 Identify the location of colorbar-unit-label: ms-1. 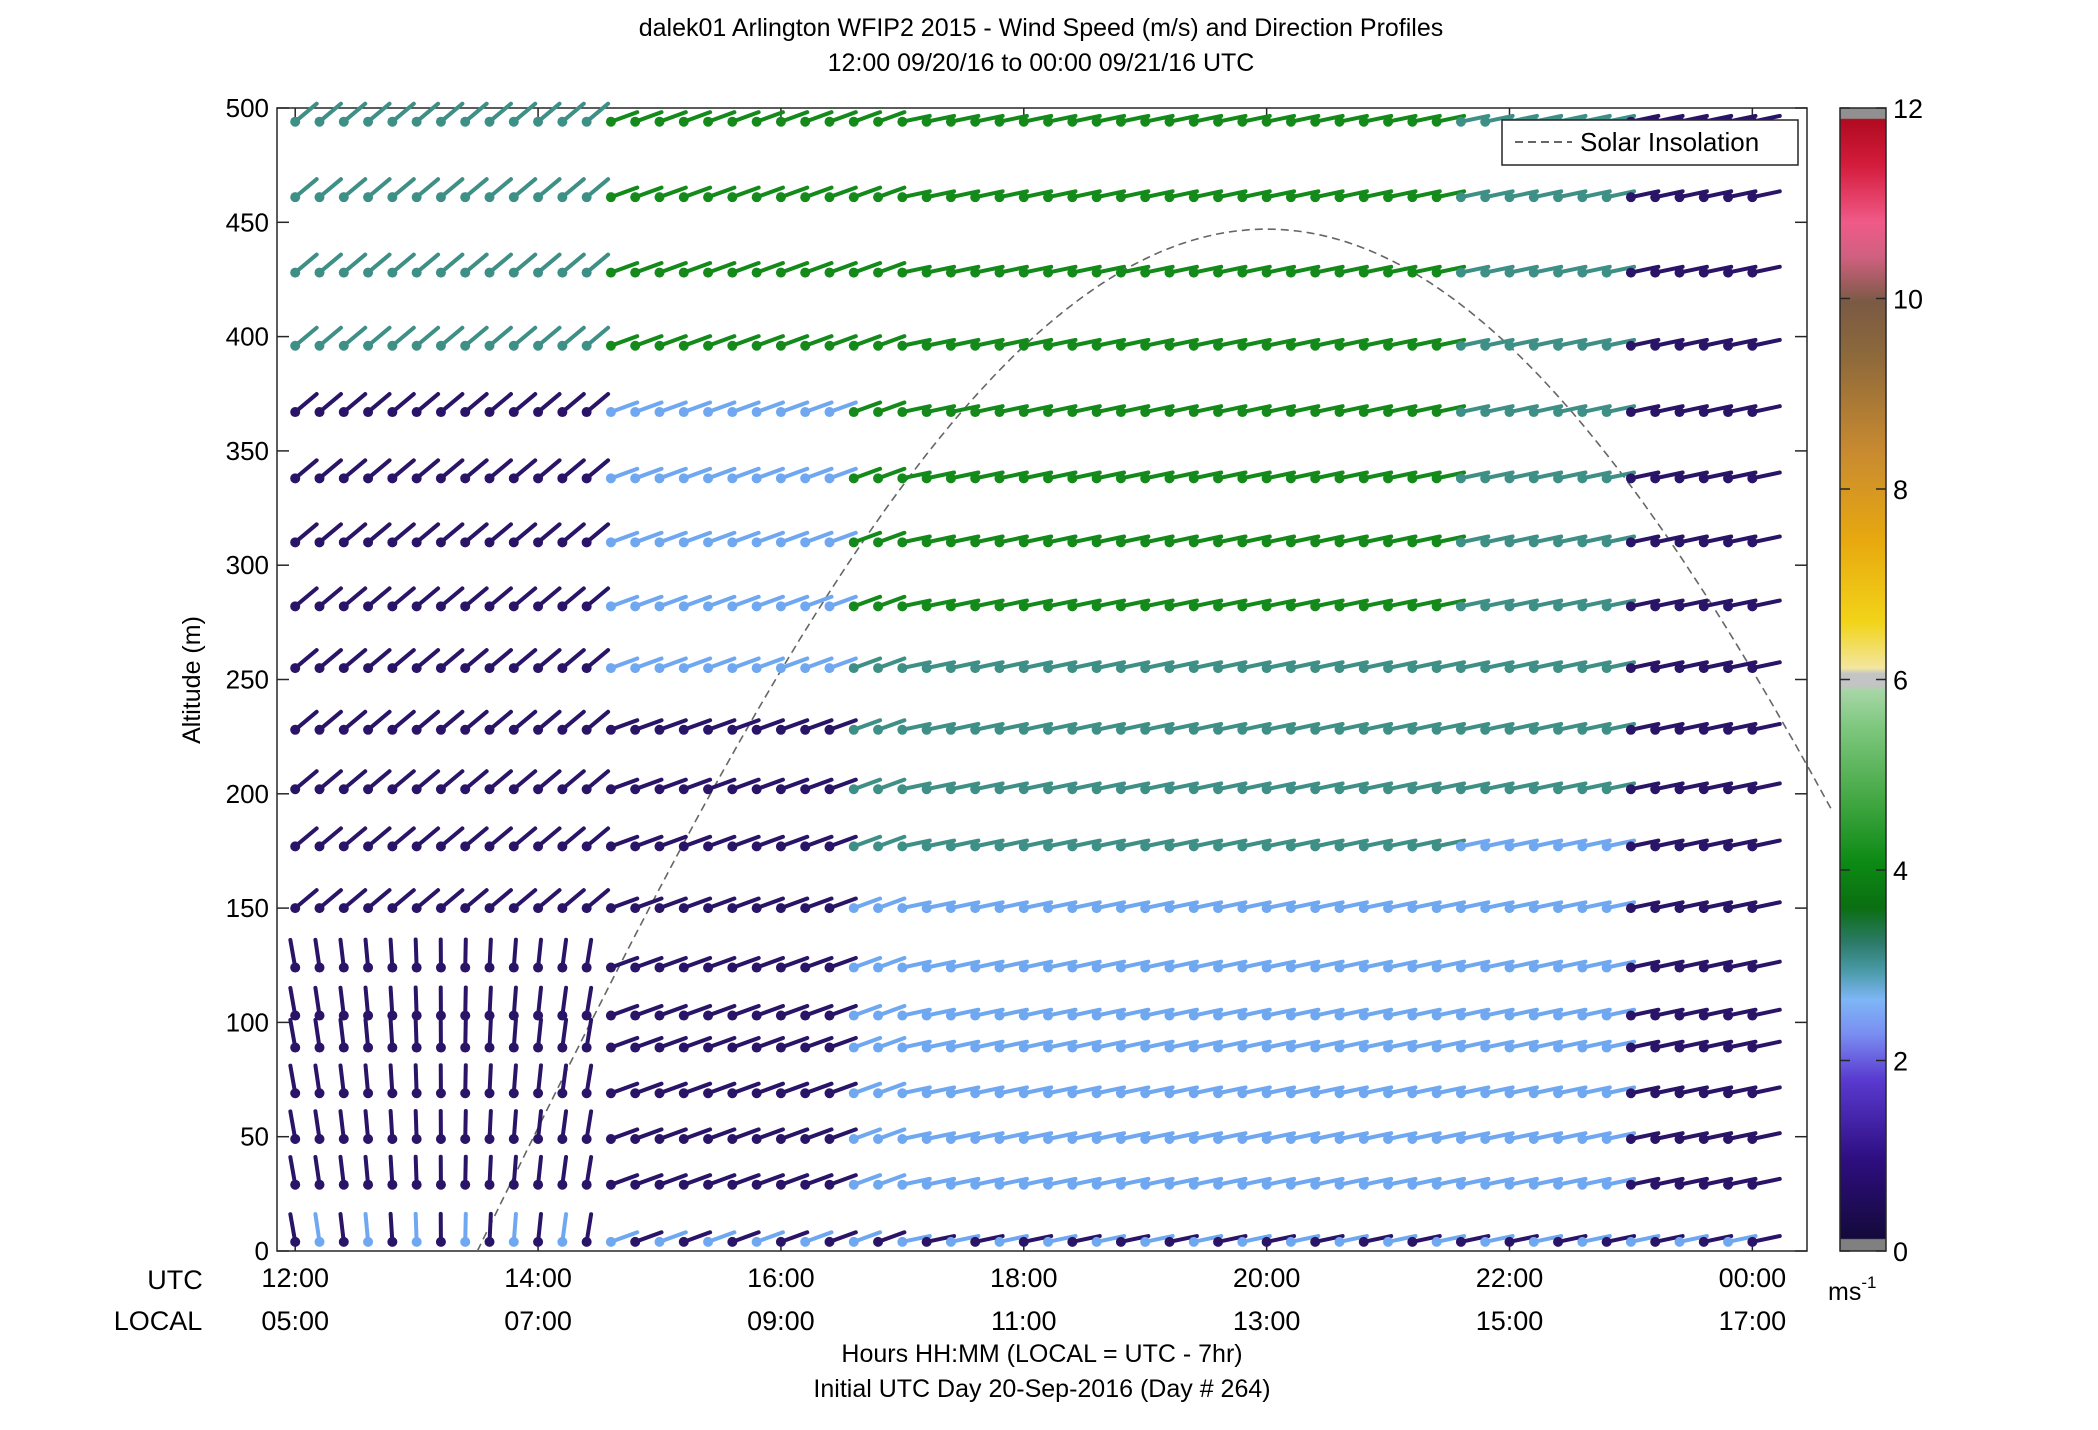
(1852, 1289).